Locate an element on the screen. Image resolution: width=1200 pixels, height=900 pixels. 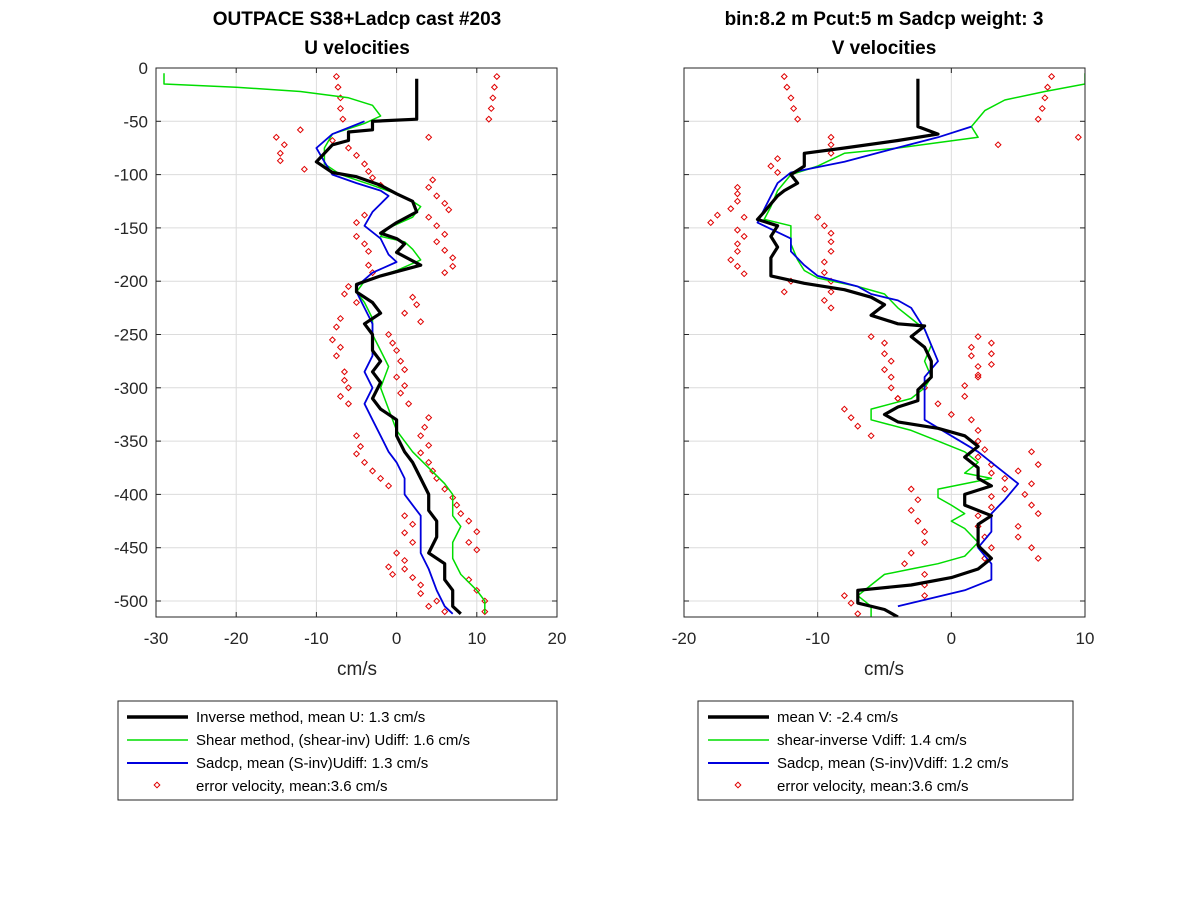
v-x-tick-label: -10 is located at coordinates (817, 638).